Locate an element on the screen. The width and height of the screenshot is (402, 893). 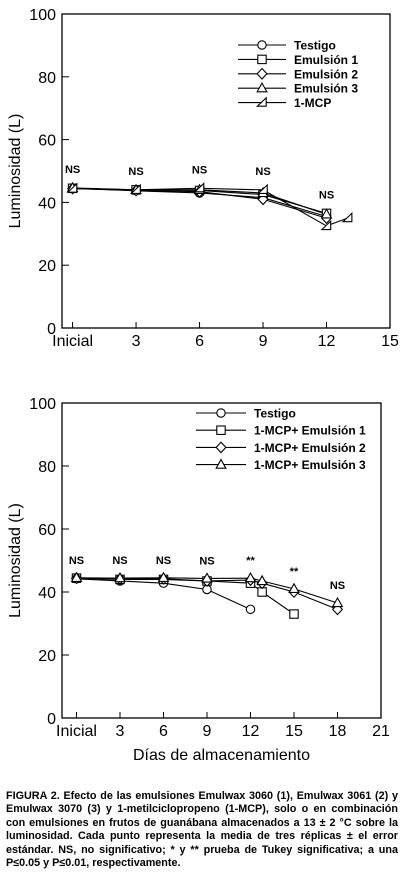
legend-label: 1-MCP+ Emulsión 1 is located at coordinates (310, 431).